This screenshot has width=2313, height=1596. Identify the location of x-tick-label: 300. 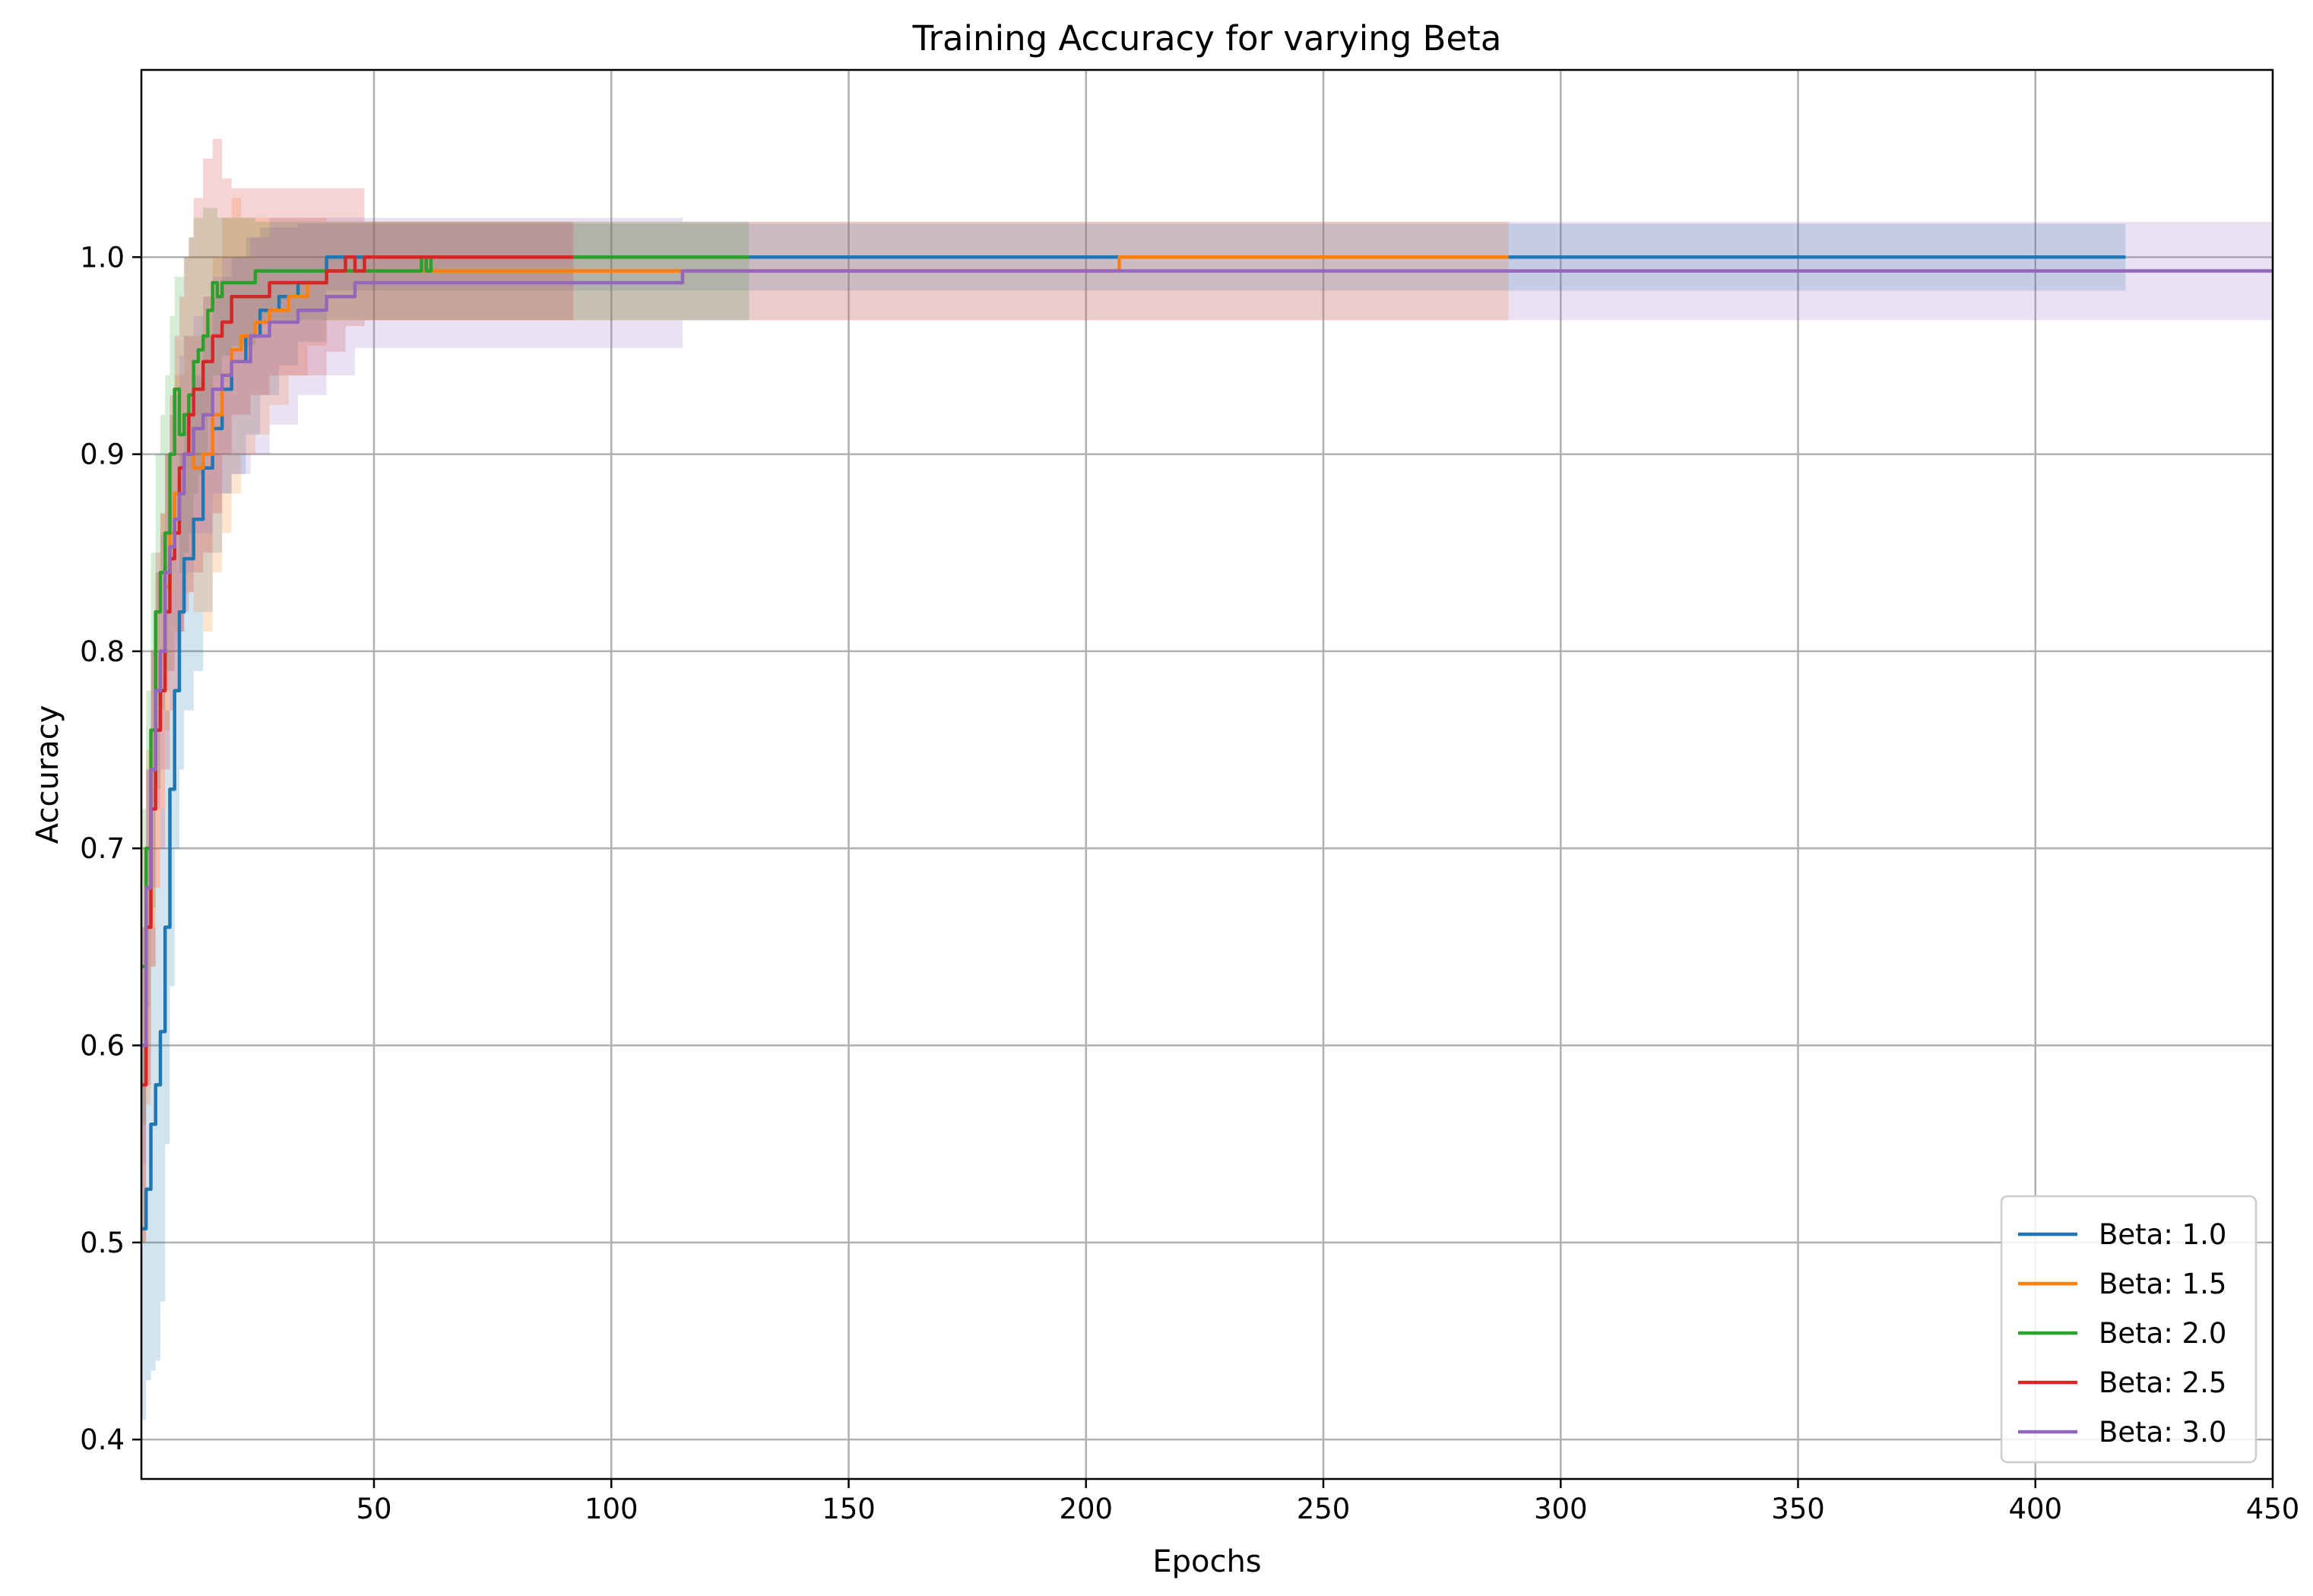
(1561, 1509).